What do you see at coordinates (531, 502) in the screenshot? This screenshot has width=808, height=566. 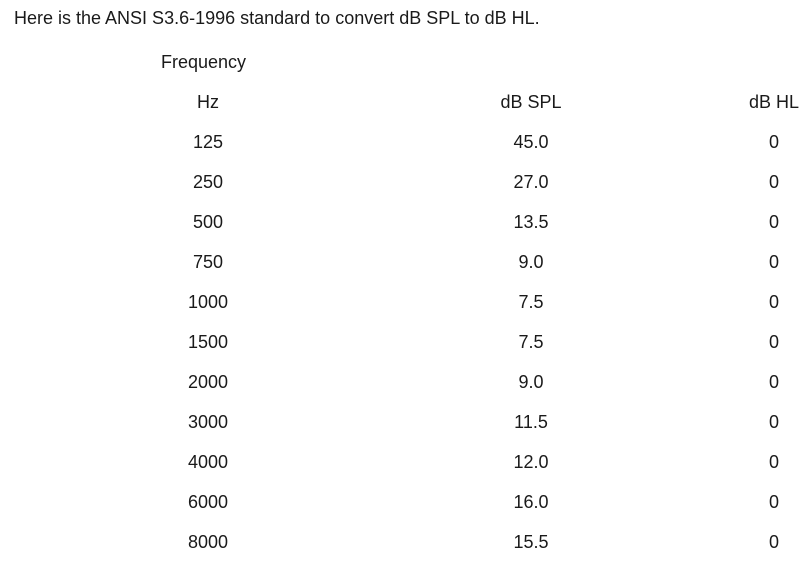 I see `db-spl-cell: 16.0` at bounding box center [531, 502].